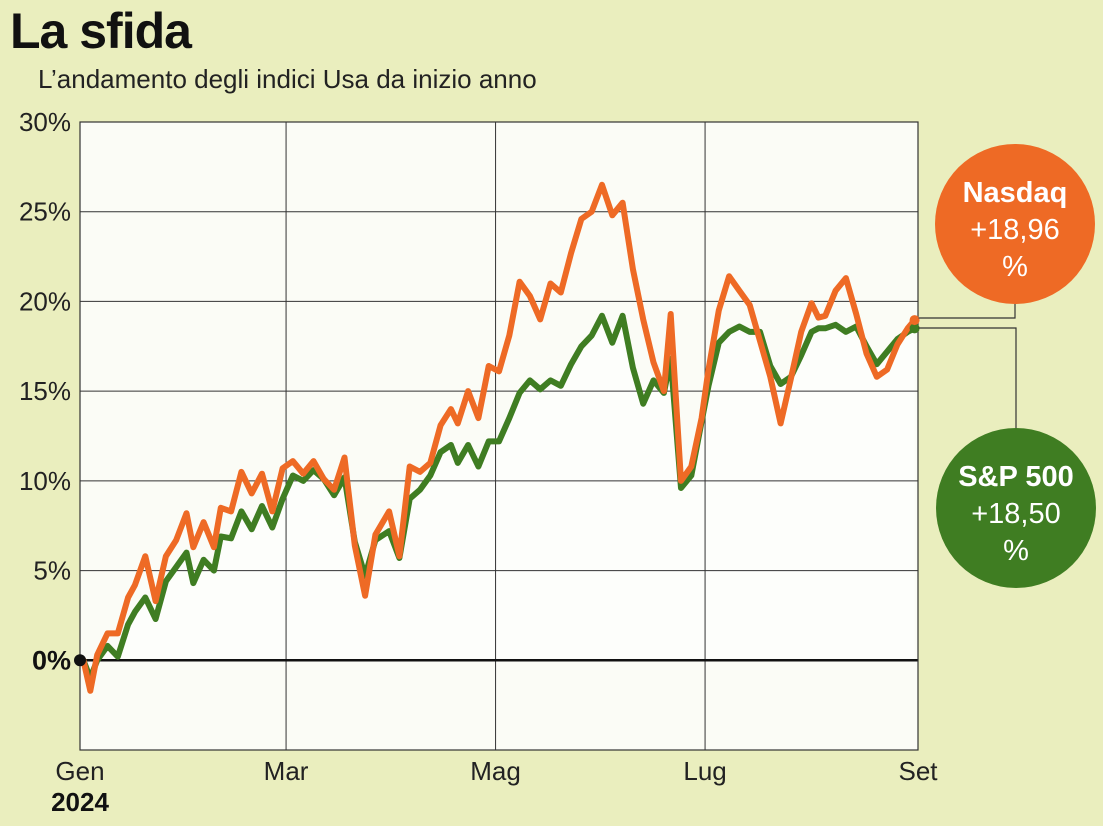 The image size is (1103, 826). I want to click on nasdaq-badge-unit: %, so click(1015, 267).